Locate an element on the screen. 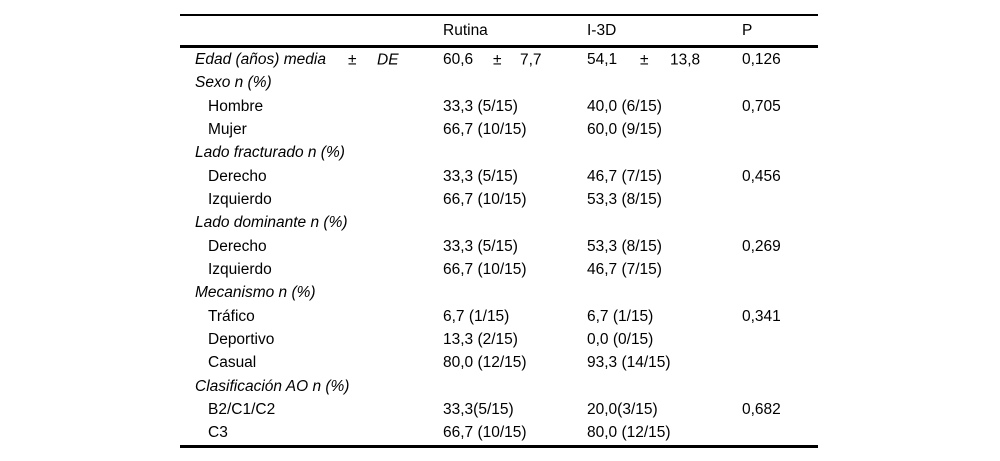  cell-p: 0,682 is located at coordinates (761, 410).